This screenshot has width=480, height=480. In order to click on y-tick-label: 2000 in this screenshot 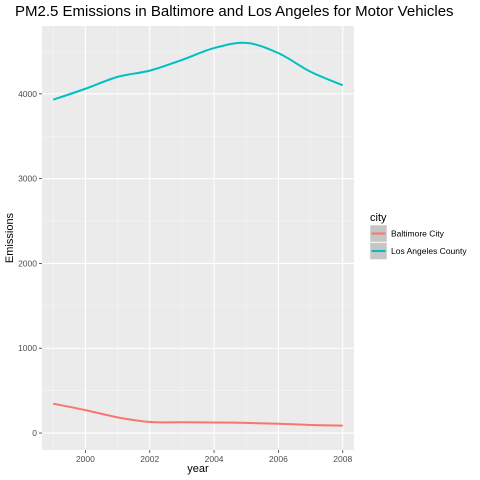, I will do `click(27, 263)`.